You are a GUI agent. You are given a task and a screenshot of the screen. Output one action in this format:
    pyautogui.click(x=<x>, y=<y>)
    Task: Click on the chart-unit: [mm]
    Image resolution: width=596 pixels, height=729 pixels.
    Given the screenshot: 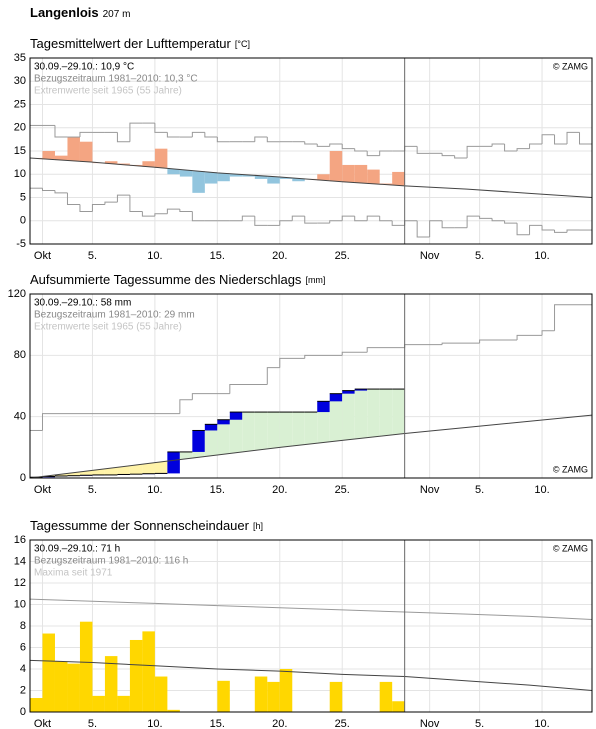 What is the action you would take?
    pyautogui.click(x=315, y=280)
    